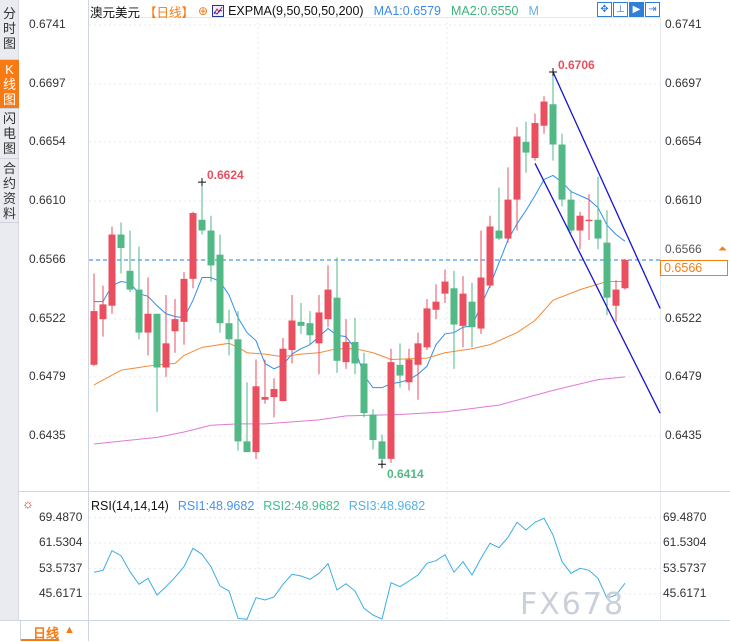 The width and height of the screenshot is (730, 642). What do you see at coordinates (694, 268) in the screenshot?
I see `last-price-tag: 0.6566` at bounding box center [694, 268].